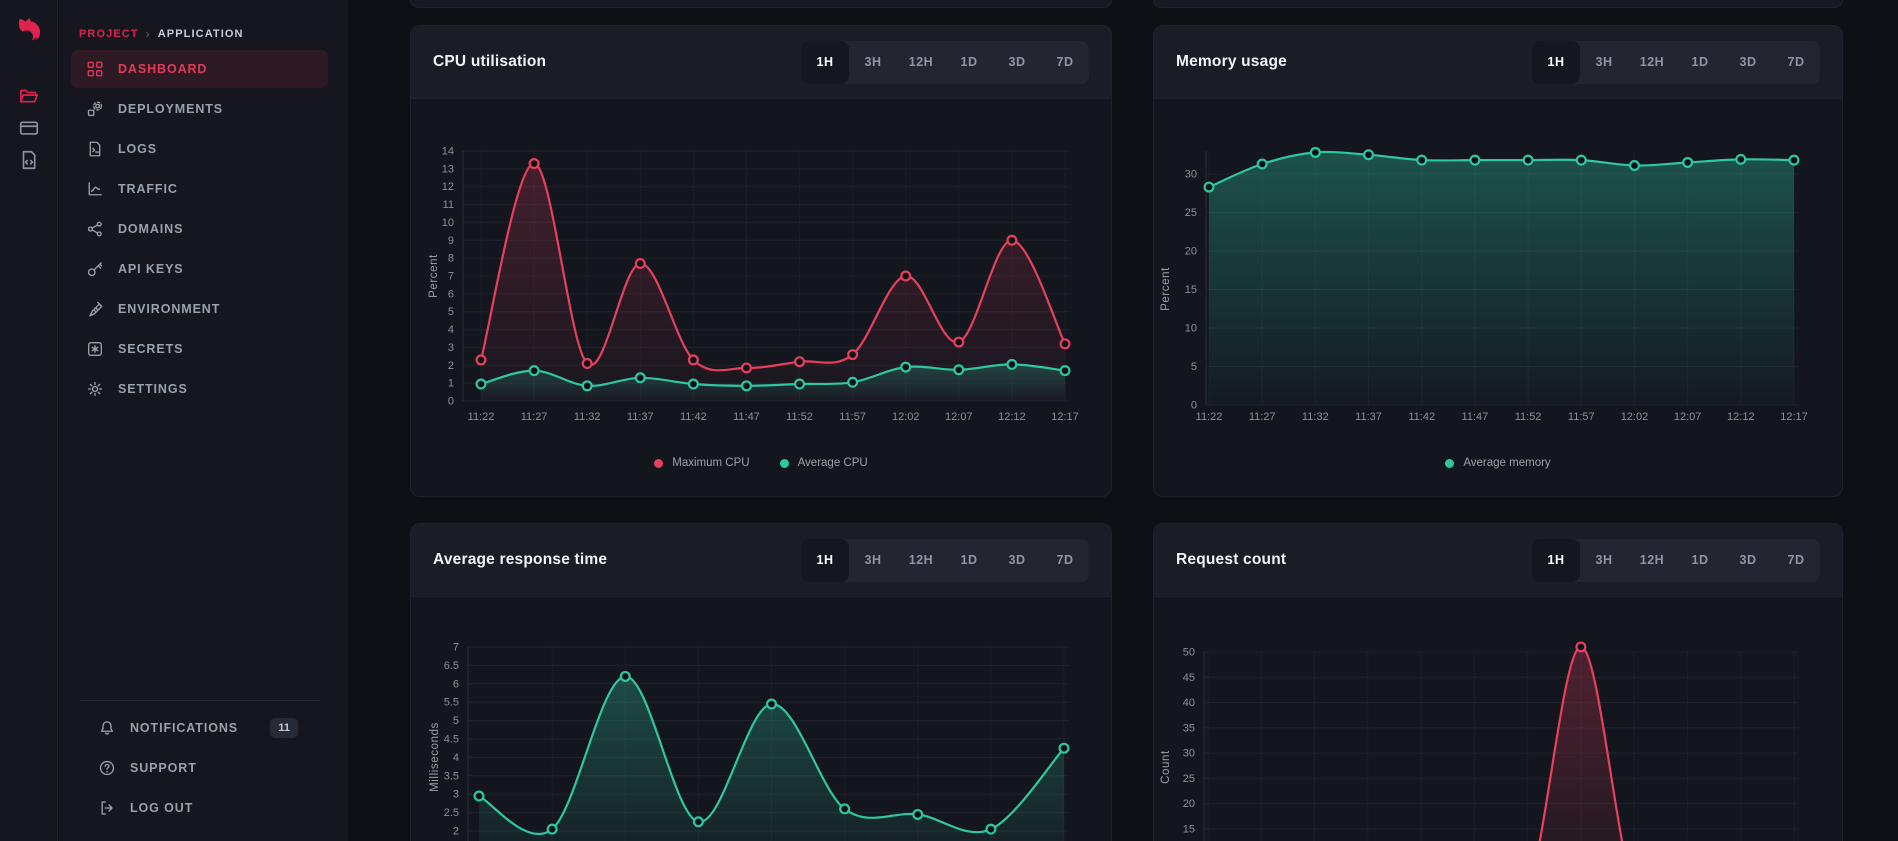 Image resolution: width=1898 pixels, height=841 pixels. What do you see at coordinates (702, 463) in the screenshot?
I see `legend-item: Maximum CPU` at bounding box center [702, 463].